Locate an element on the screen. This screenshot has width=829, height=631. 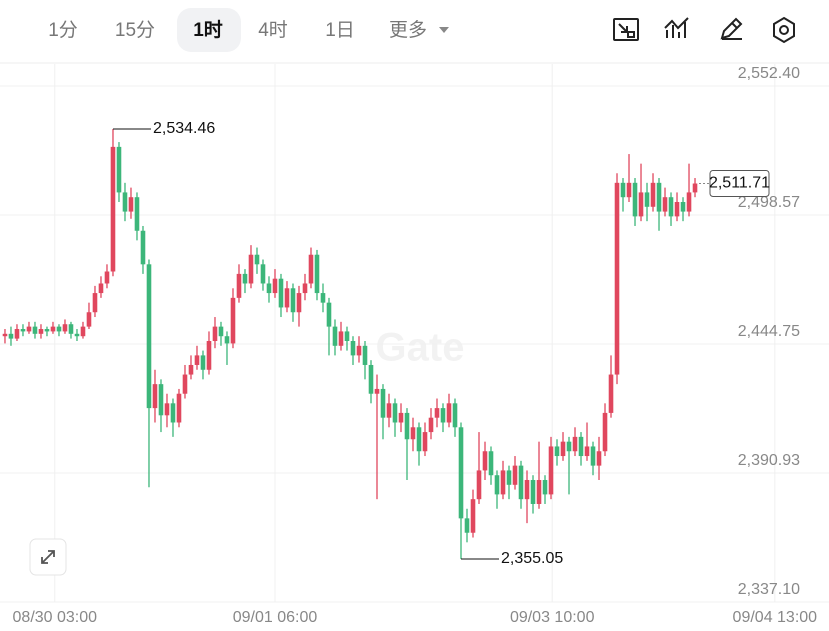
more-arrow is located at coordinates (444, 30).